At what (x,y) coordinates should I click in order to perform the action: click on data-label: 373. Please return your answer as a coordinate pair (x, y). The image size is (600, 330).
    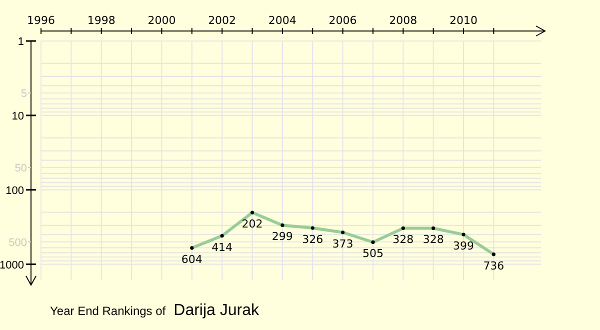
    Looking at the image, I should click on (343, 243).